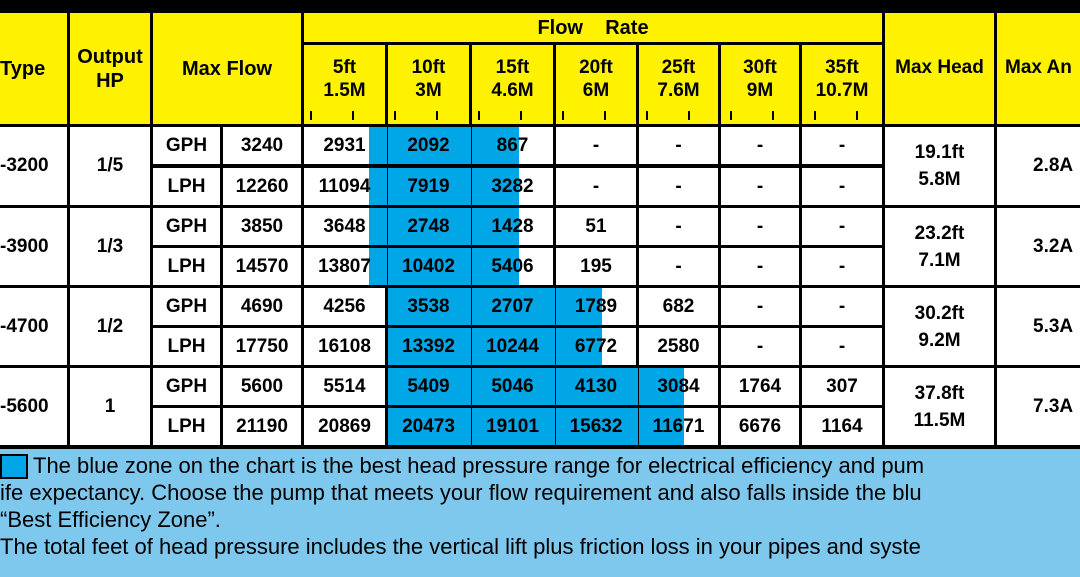 This screenshot has width=1080, height=577. What do you see at coordinates (226, 68) in the screenshot?
I see `header-max-flow-label: Max Flow` at bounding box center [226, 68].